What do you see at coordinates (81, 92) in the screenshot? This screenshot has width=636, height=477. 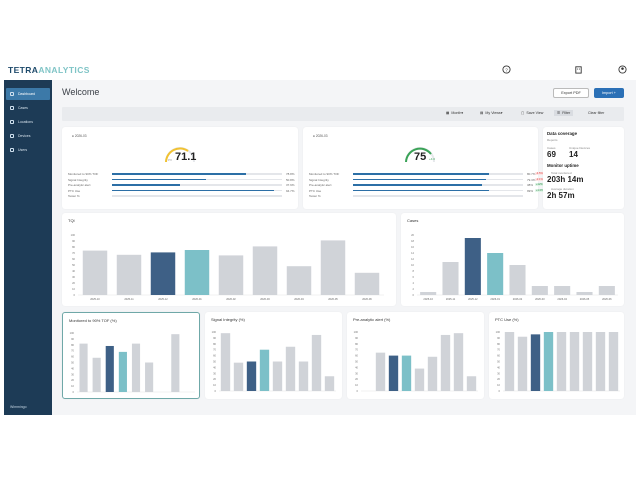 I see `page-title: Welcome` at bounding box center [81, 92].